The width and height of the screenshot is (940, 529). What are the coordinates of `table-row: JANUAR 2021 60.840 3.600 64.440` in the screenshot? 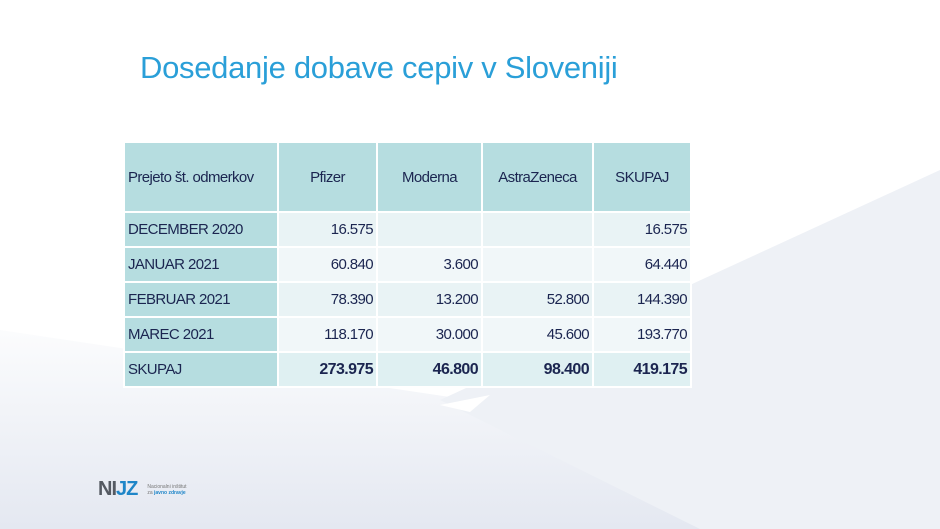 It's located at (407, 264).